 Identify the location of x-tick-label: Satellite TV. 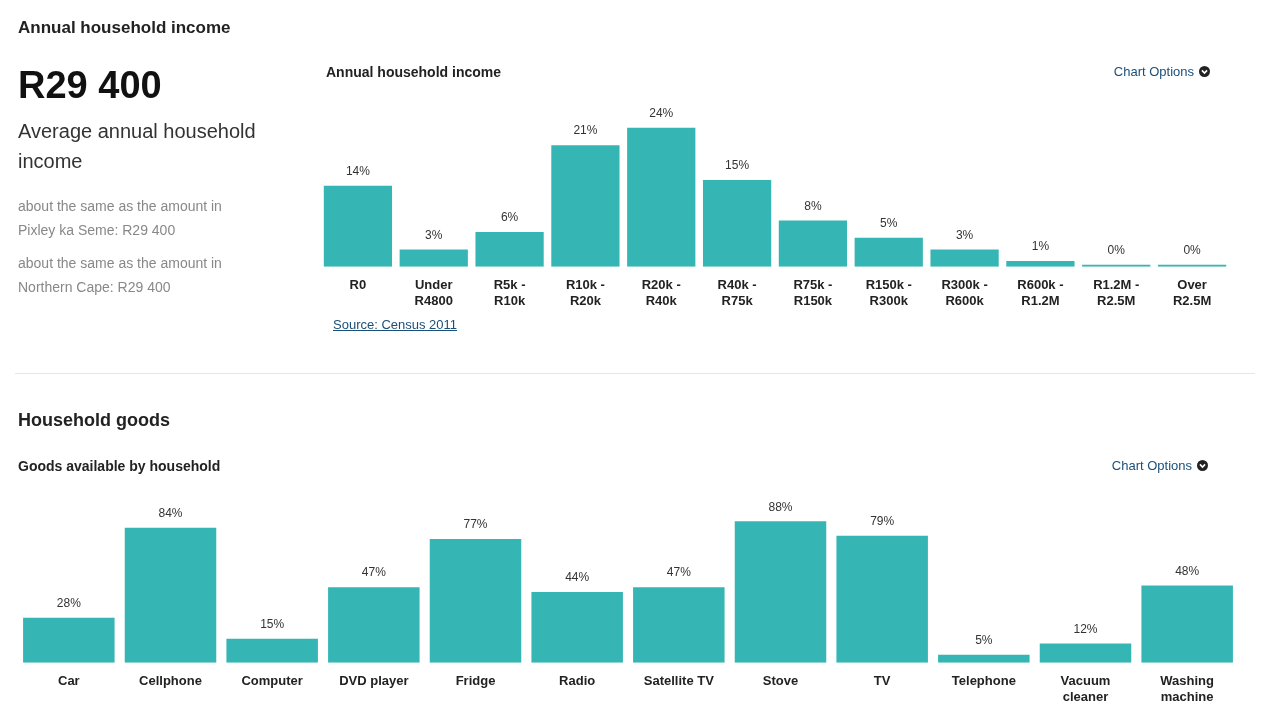
(679, 681).